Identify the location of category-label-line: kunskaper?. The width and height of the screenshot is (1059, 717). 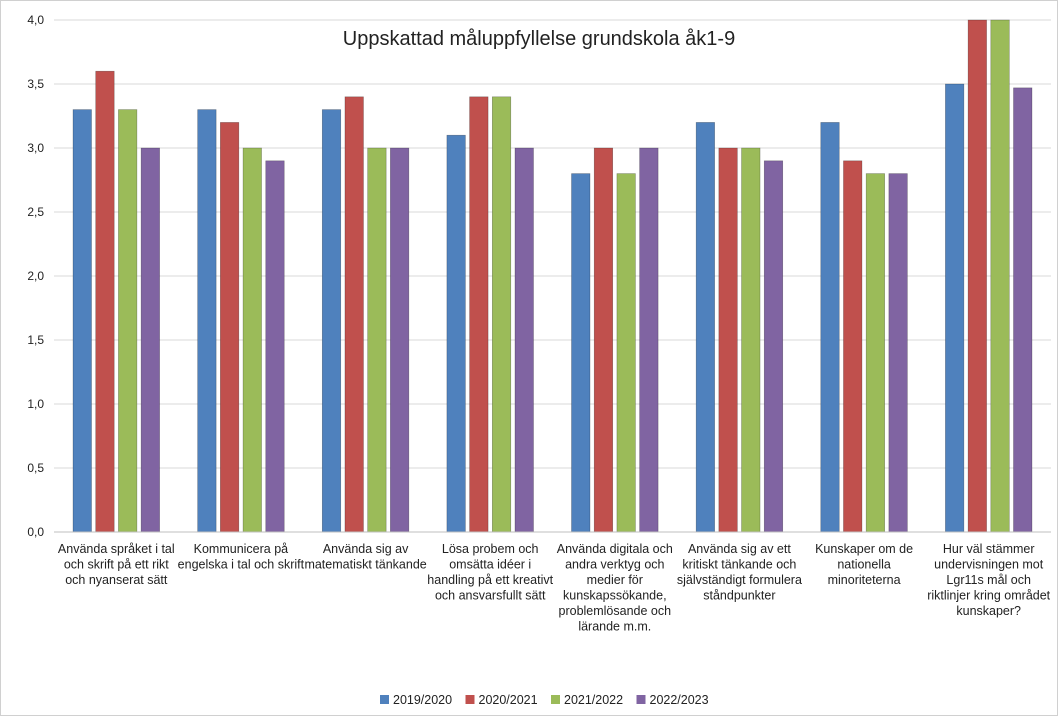
(988, 611).